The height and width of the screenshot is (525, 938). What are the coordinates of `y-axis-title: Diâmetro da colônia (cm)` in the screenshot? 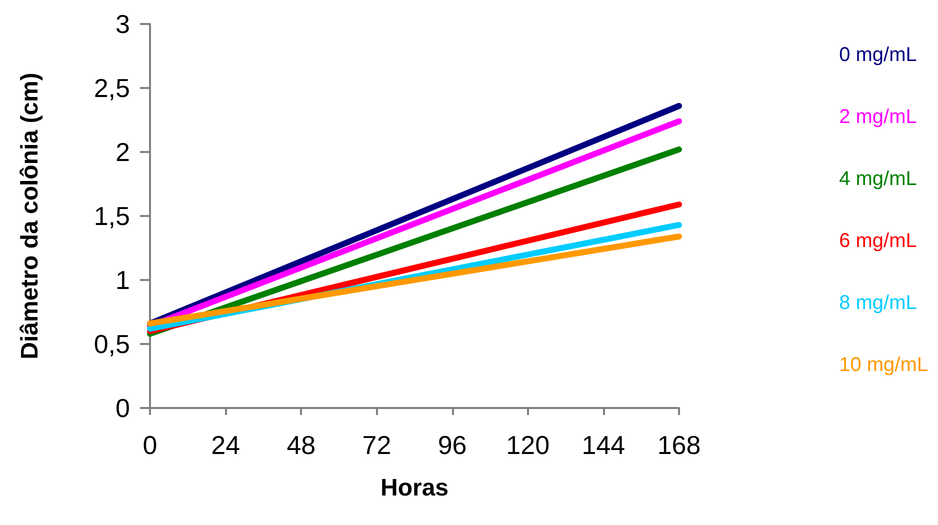 It's located at (30, 216).